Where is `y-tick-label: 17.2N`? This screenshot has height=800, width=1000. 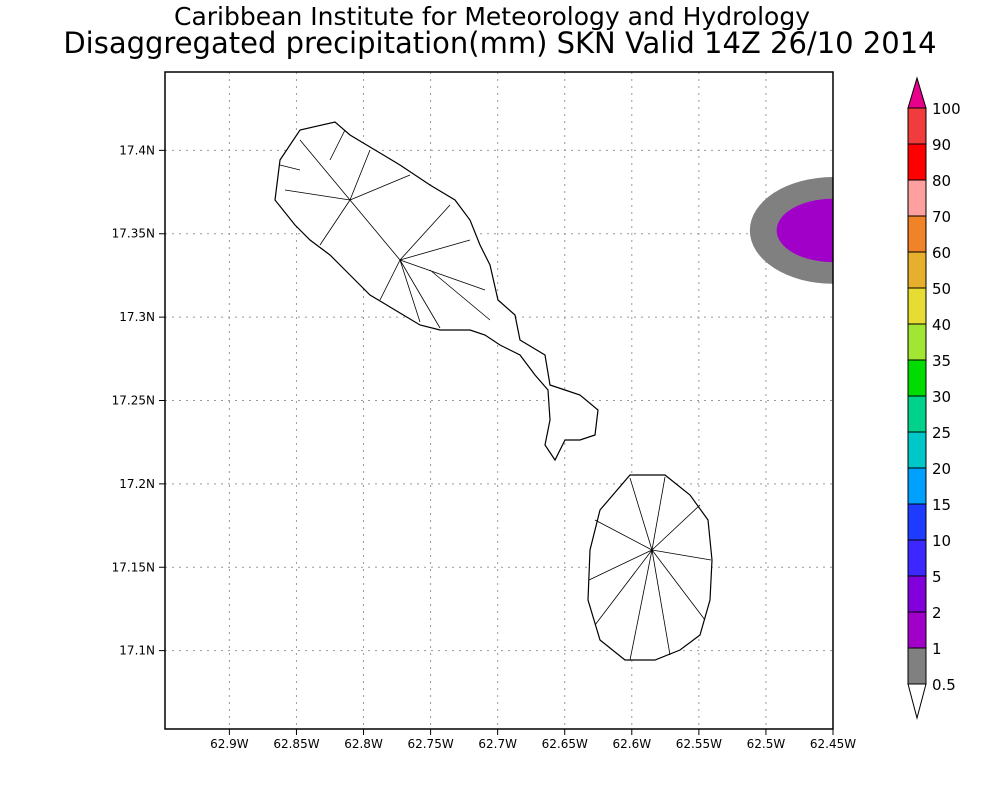
y-tick-label: 17.2N is located at coordinates (137, 484).